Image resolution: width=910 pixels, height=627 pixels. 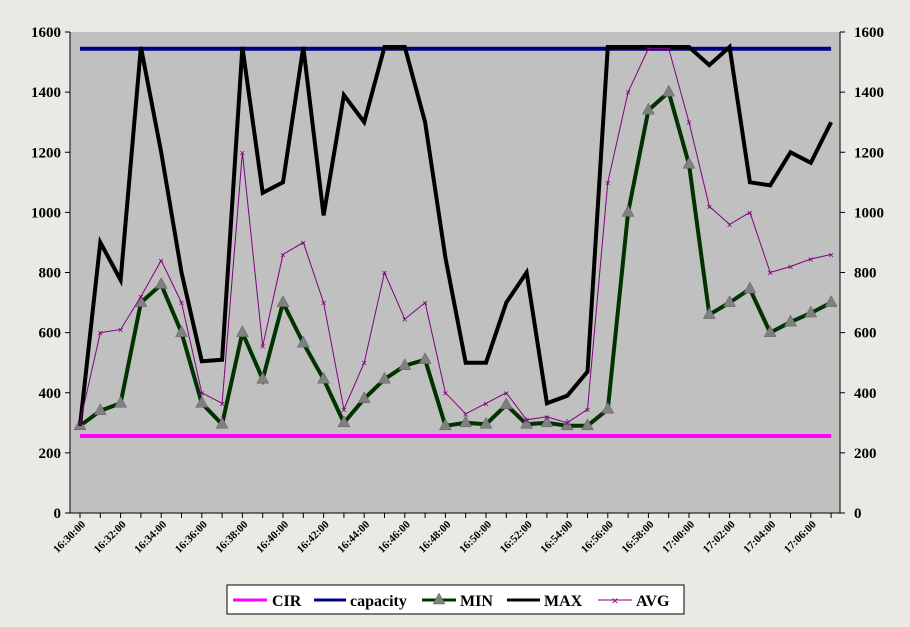 What do you see at coordinates (50, 334) in the screenshot?
I see `y-tick-label-left: 600` at bounding box center [50, 334].